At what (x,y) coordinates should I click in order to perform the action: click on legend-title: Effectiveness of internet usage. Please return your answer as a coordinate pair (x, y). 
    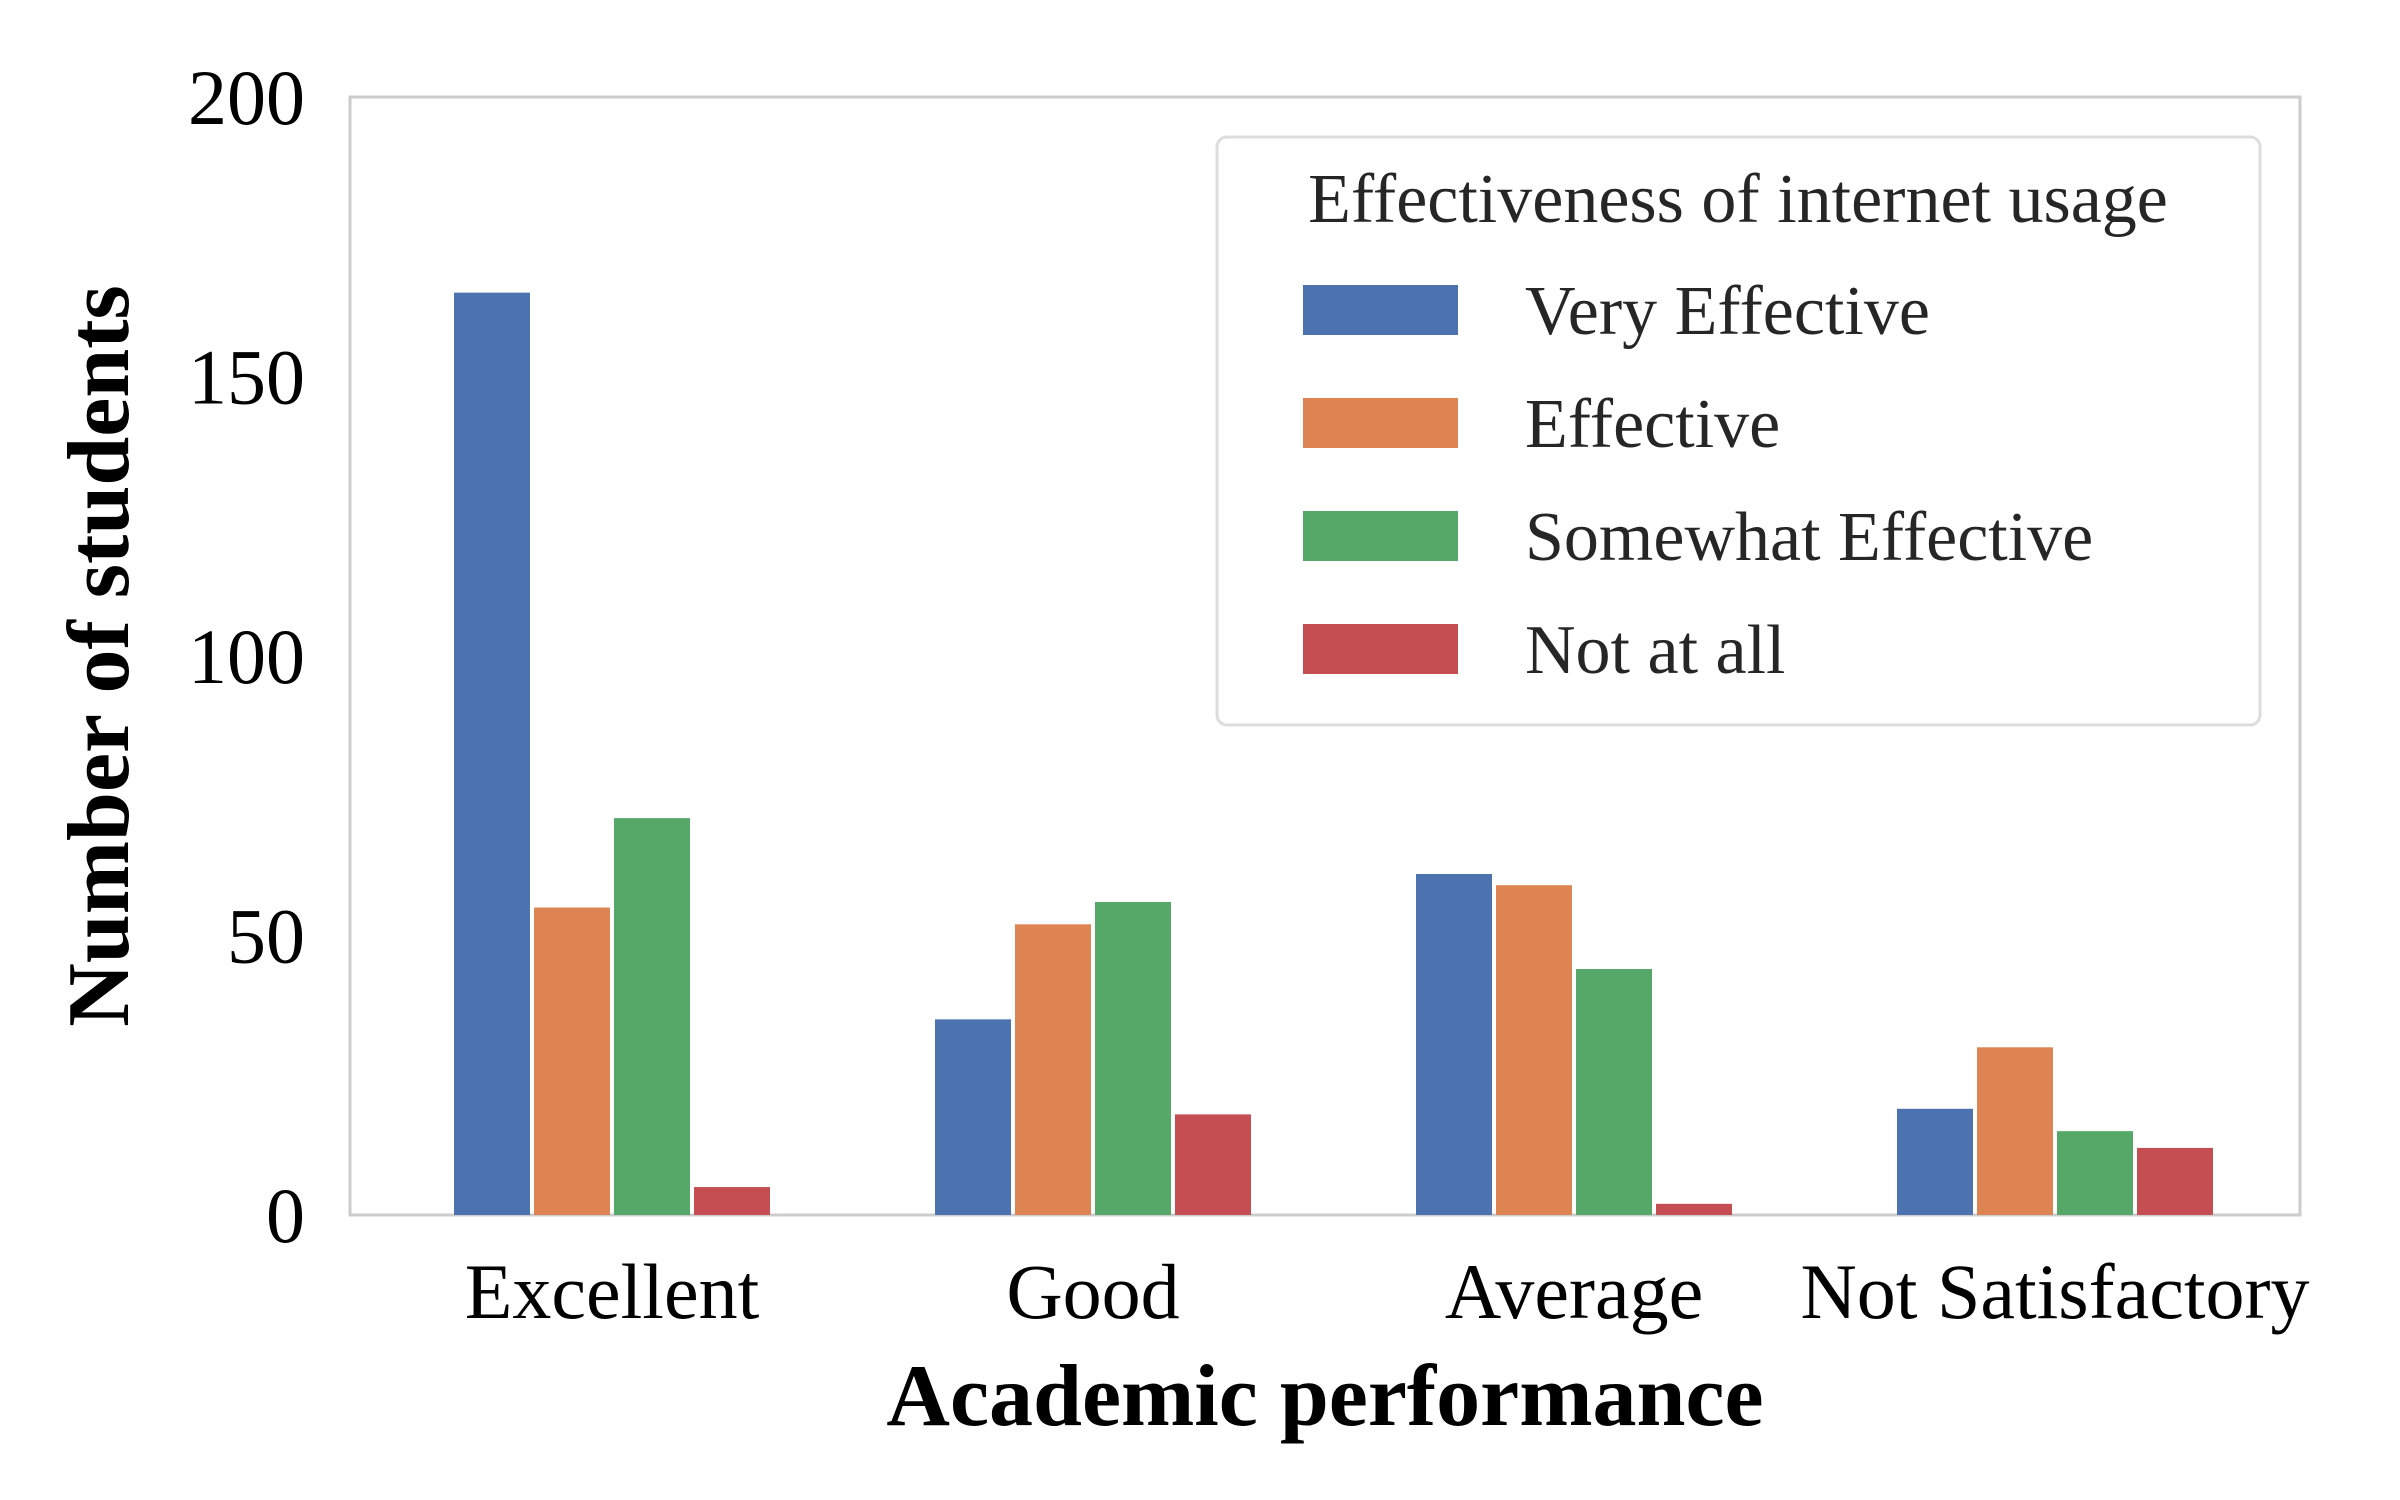
    Looking at the image, I should click on (1738, 199).